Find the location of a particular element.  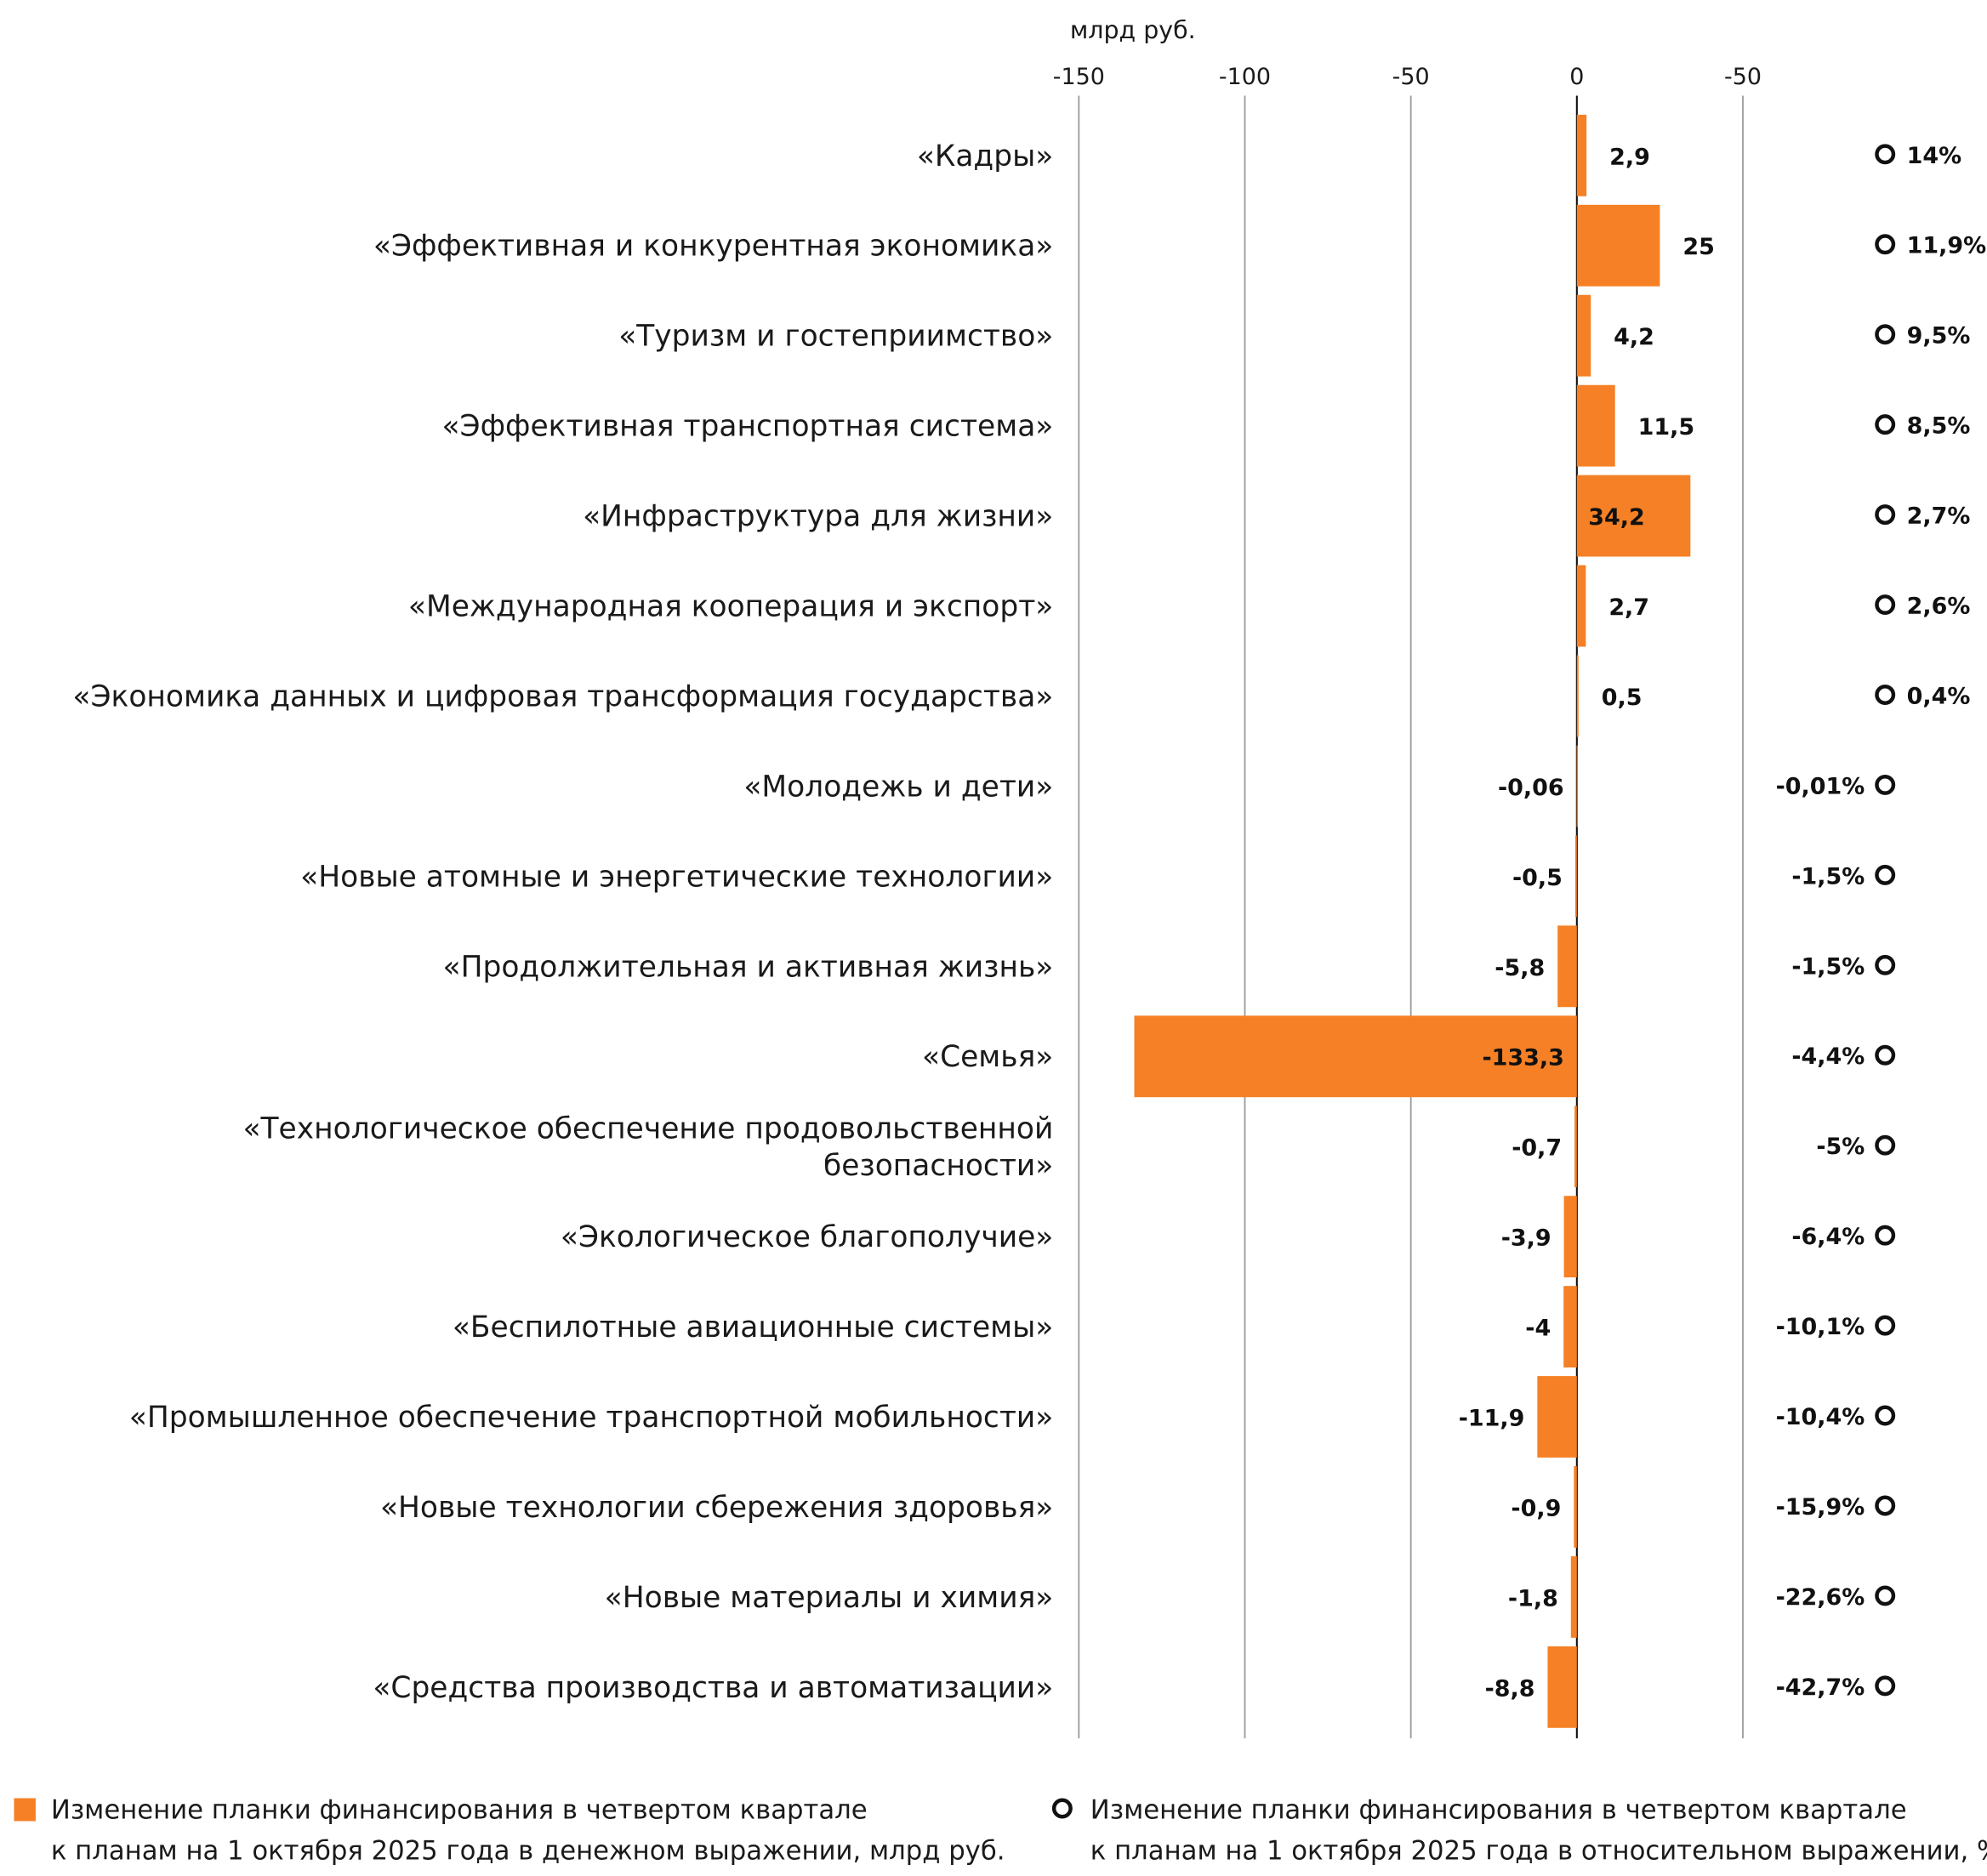

percent-label: 14% is located at coordinates (1934, 156).